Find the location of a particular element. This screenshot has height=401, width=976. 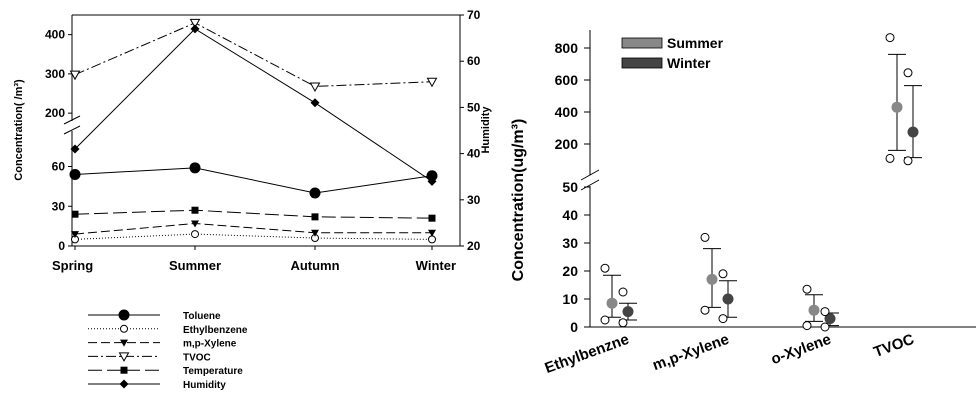

left-x-tick-label: Summer is located at coordinates (195, 265).